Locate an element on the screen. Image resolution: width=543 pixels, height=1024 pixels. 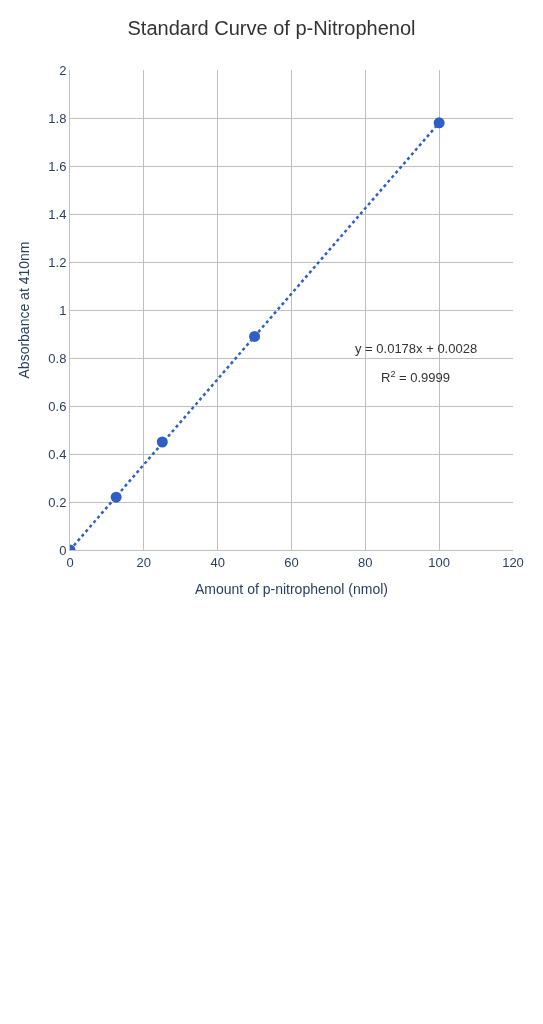
y-tick-label: 1.2 is located at coordinates (57, 262).